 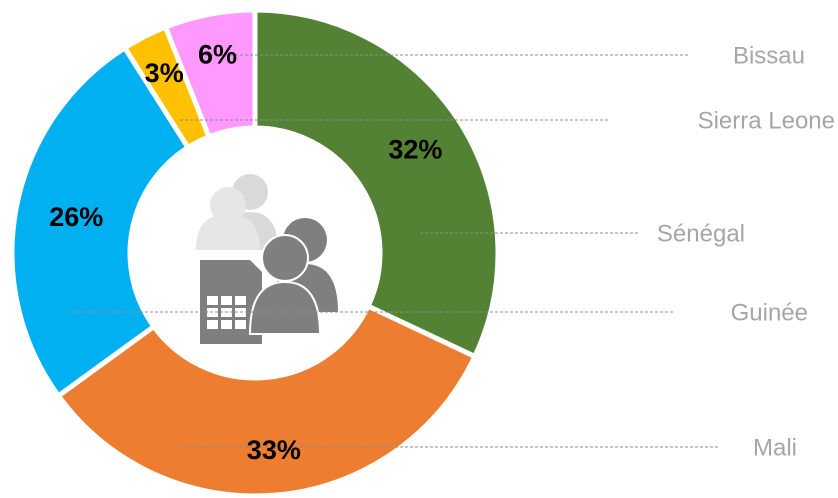 I want to click on value-label: 33%, so click(x=274, y=450).